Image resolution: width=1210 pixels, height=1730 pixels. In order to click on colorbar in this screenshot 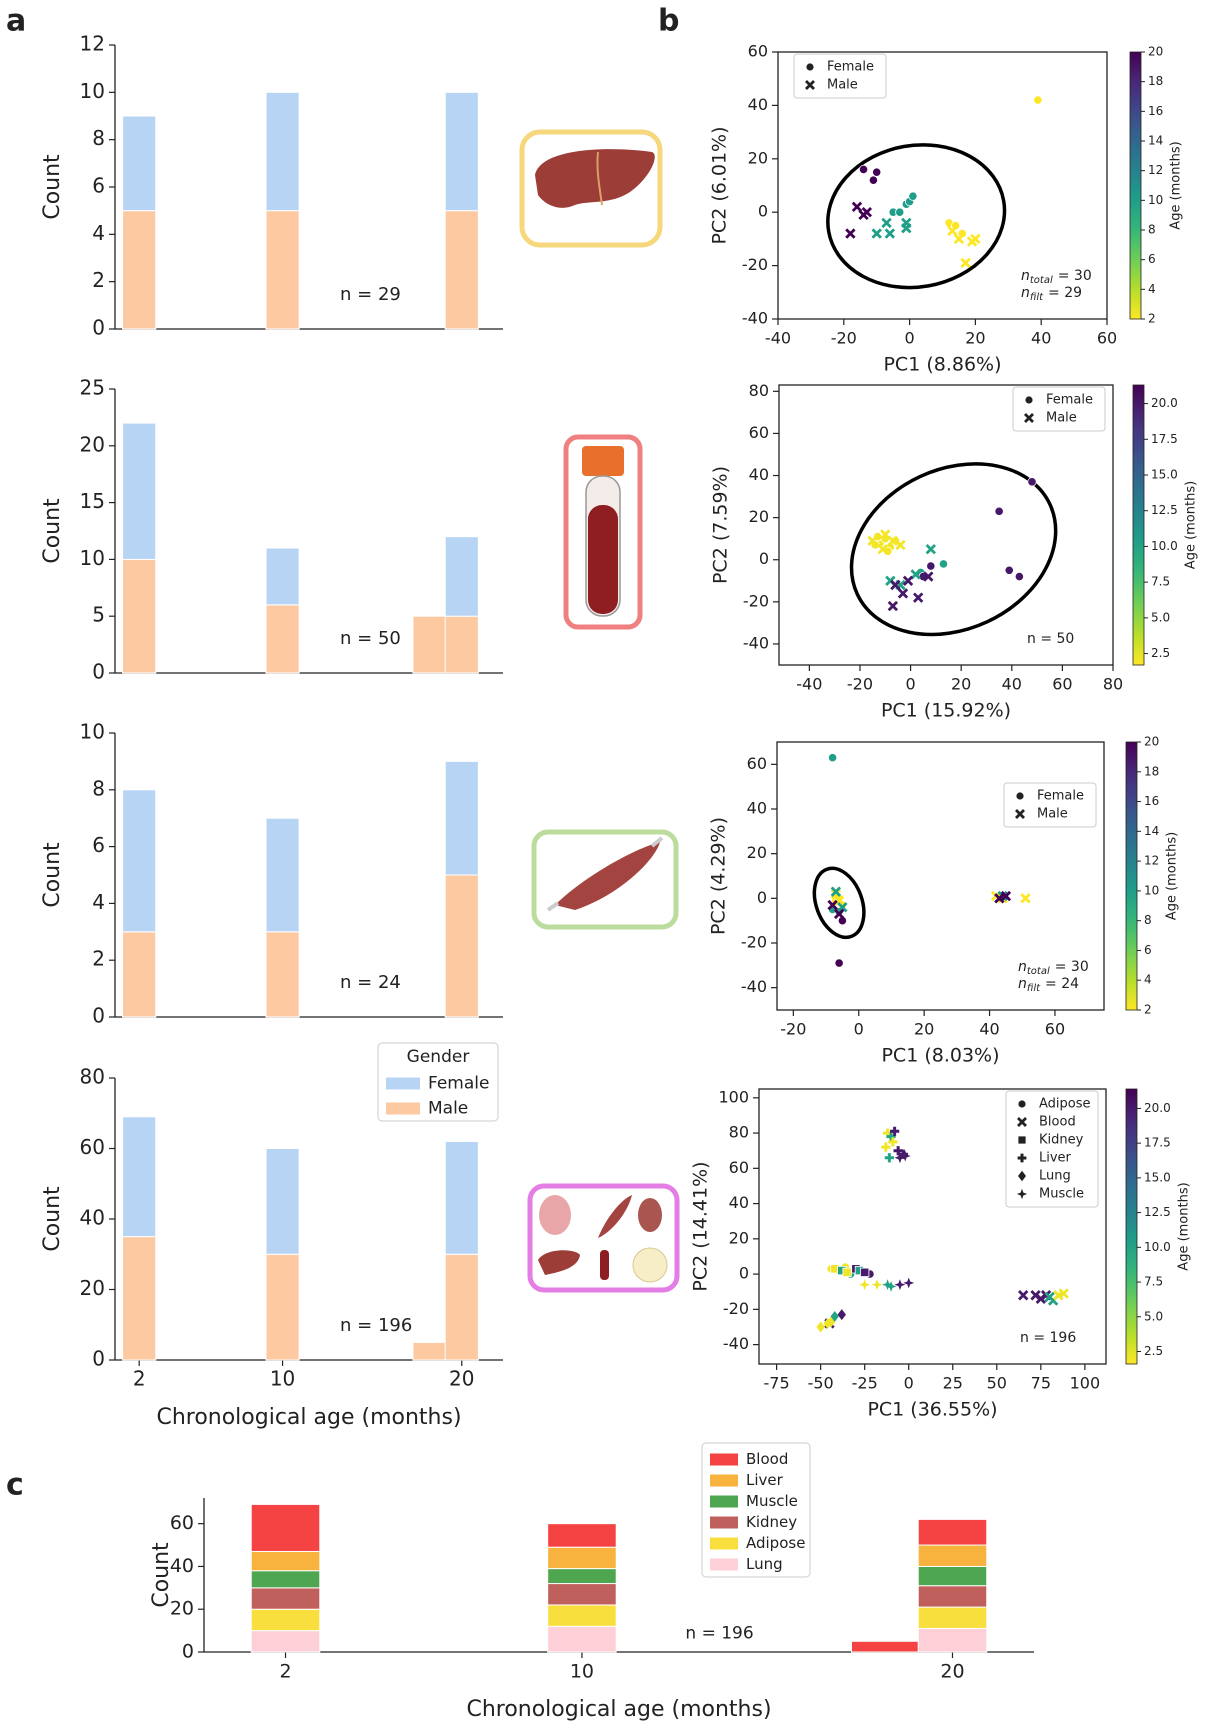, I will do `click(1135, 185)`.